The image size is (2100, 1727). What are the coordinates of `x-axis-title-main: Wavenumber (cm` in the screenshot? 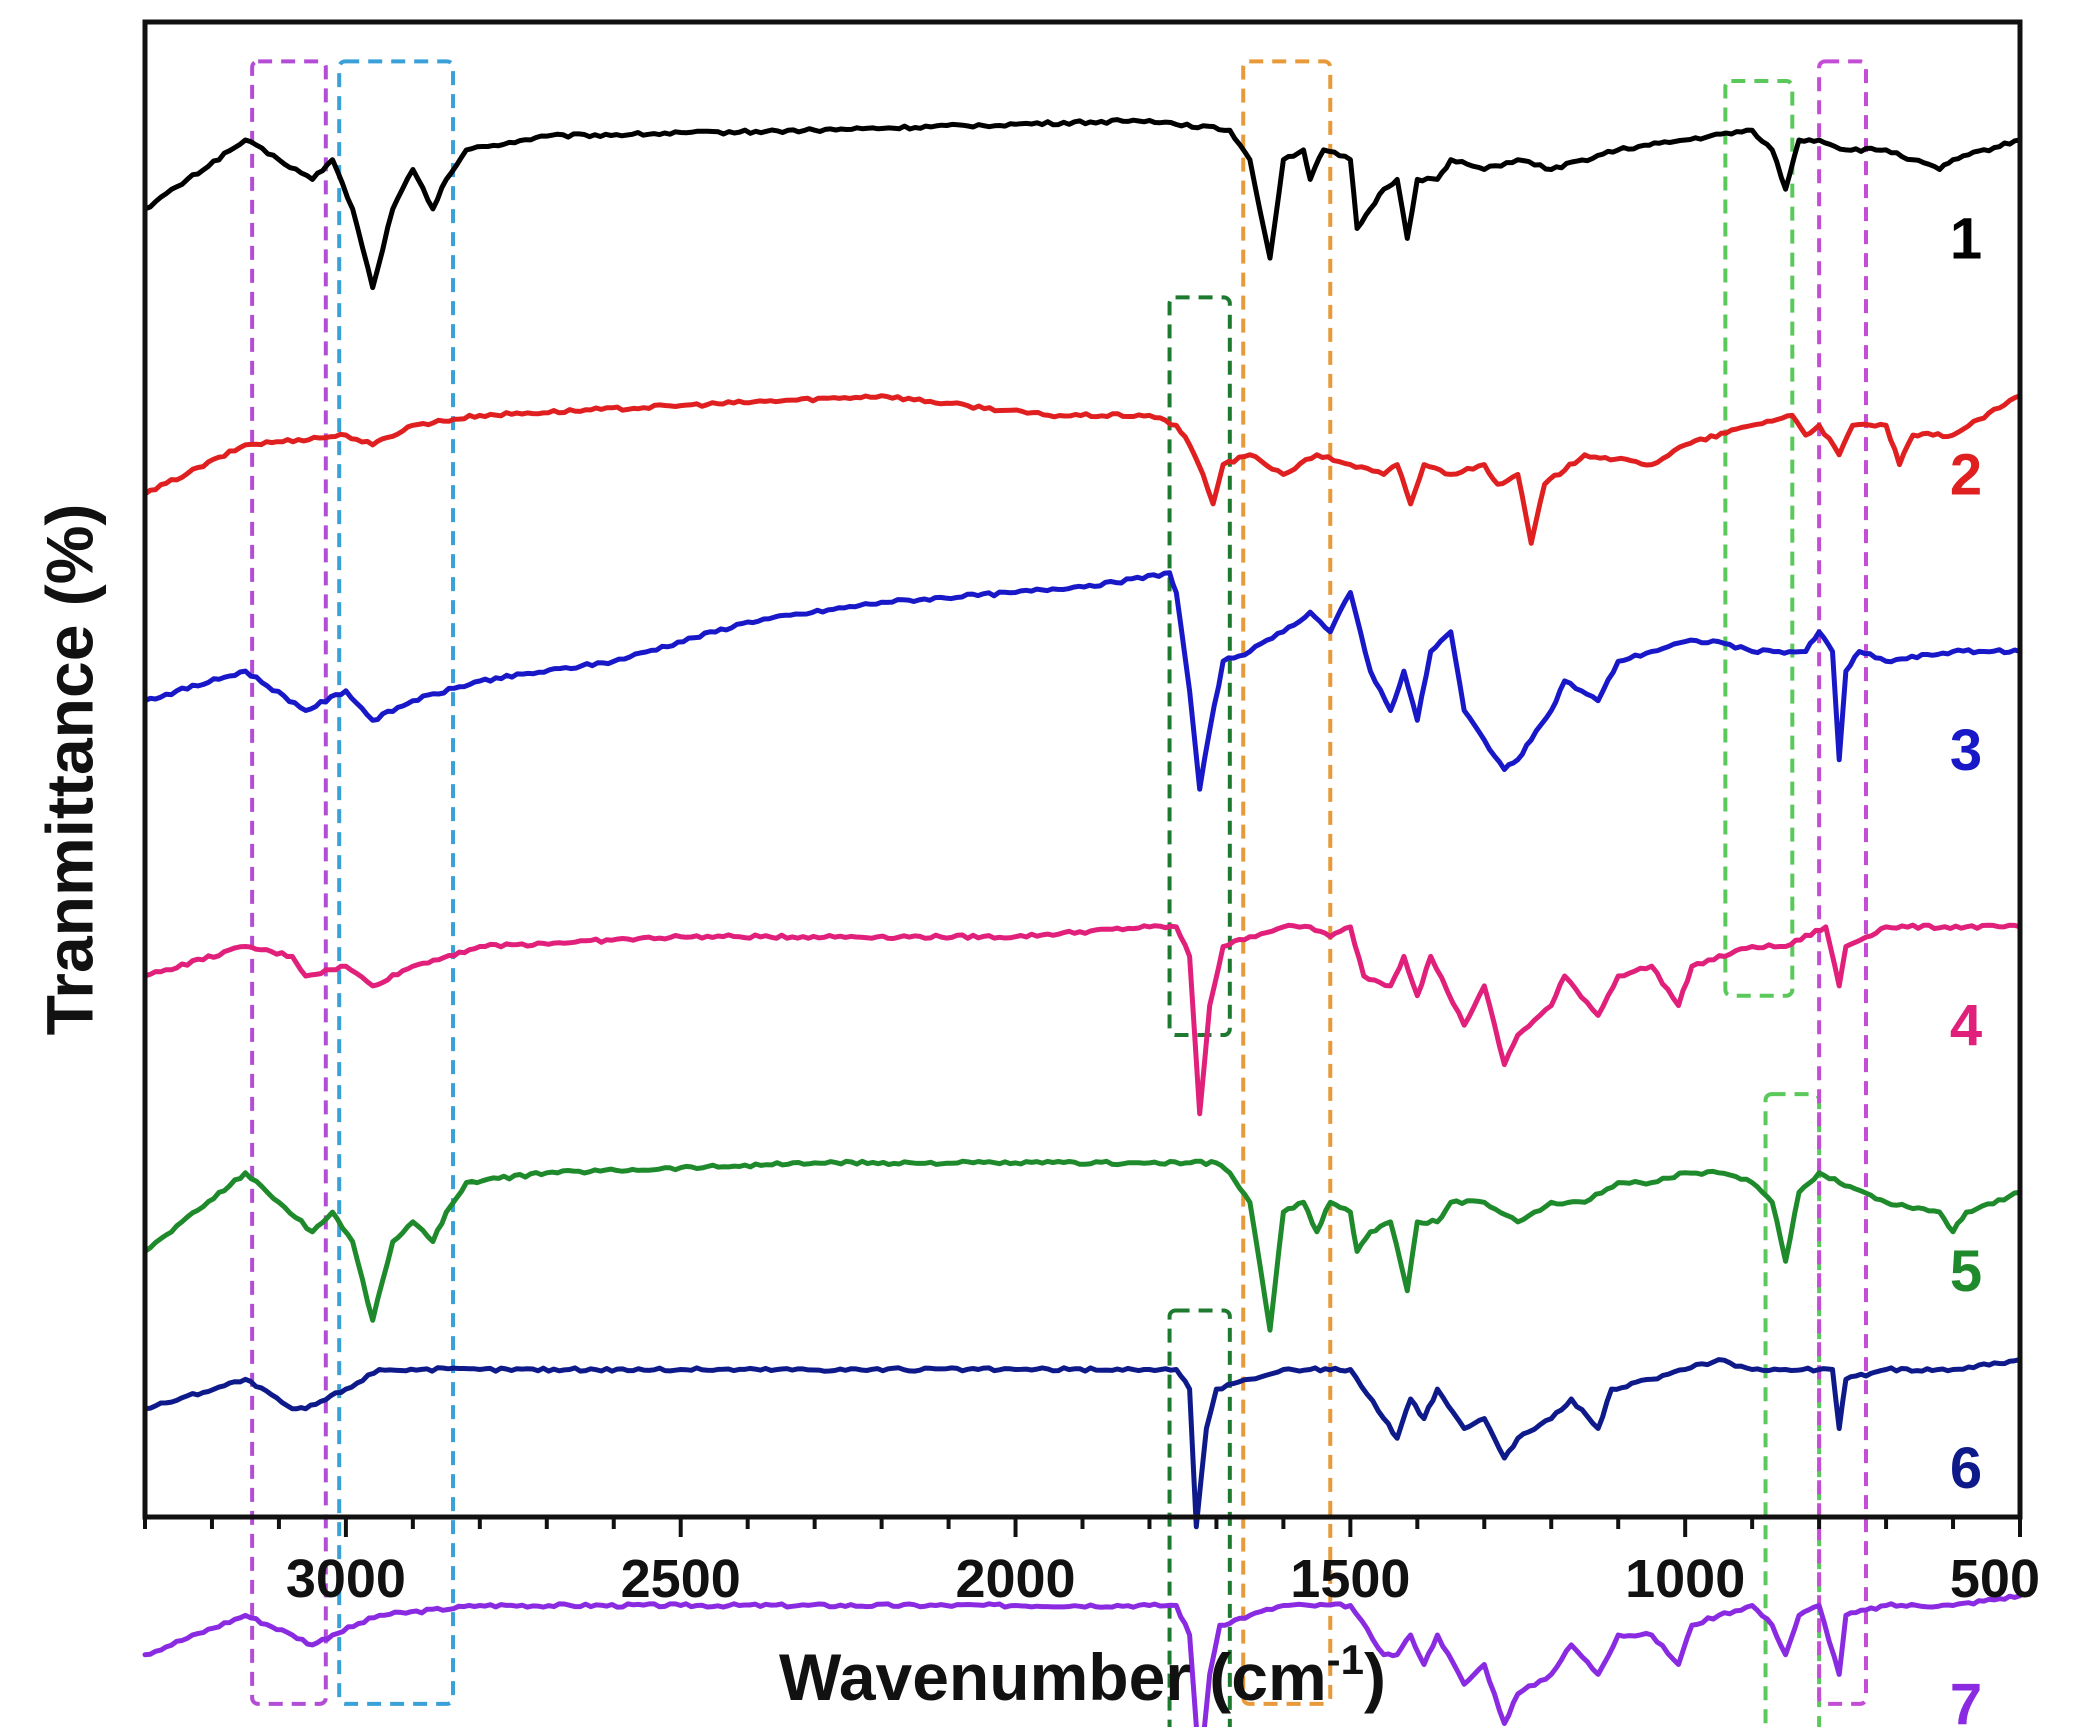 It's located at (1053, 1677).